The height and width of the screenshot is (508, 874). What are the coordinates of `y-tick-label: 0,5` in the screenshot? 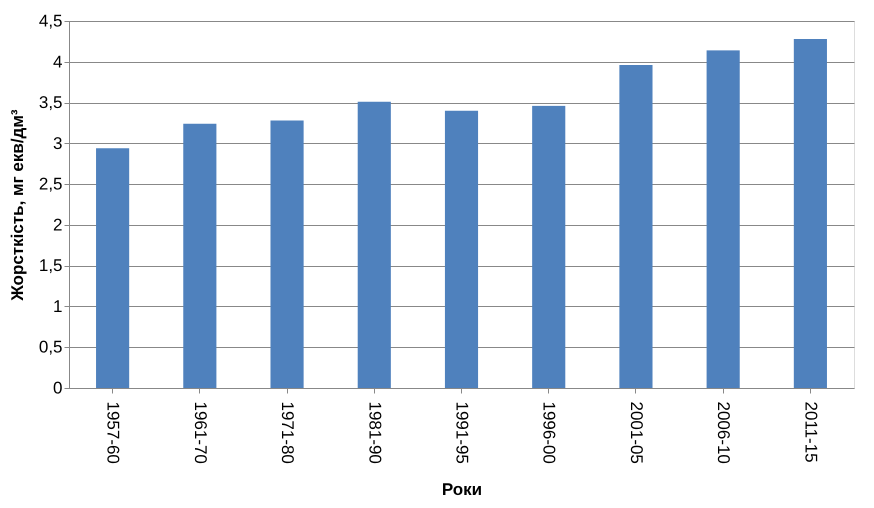 It's located at (50, 347).